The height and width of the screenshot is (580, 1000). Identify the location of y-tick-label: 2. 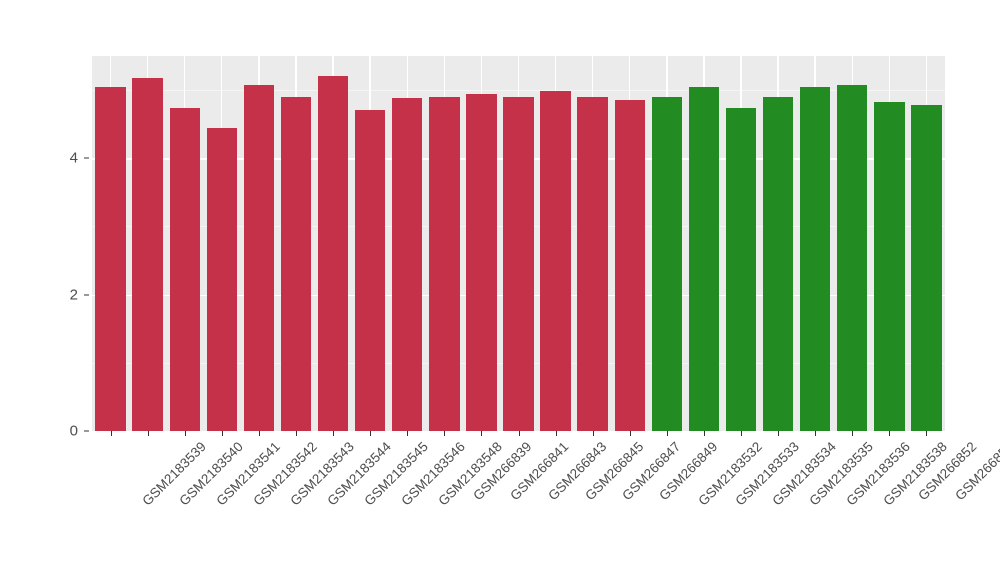
(73, 295).